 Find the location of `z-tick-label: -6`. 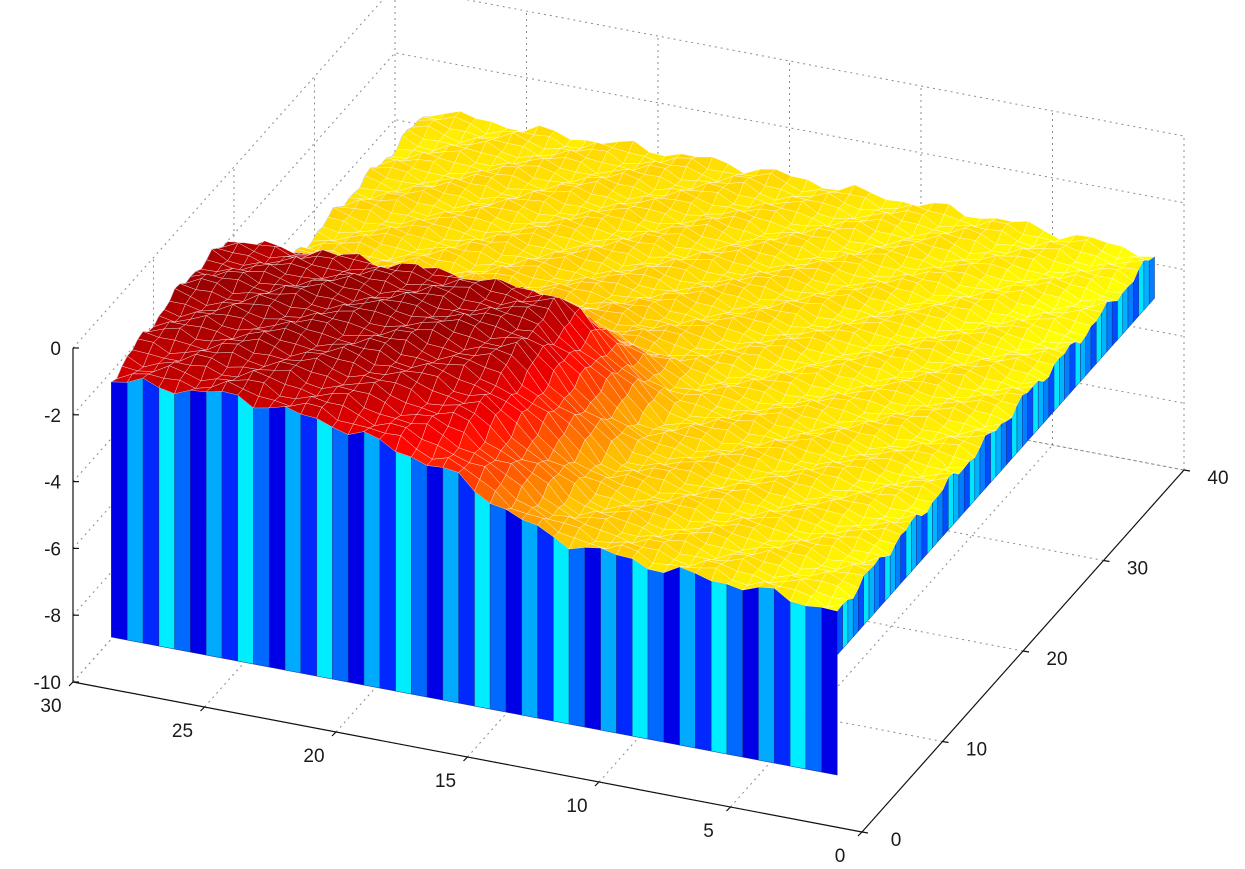

z-tick-label: -6 is located at coordinates (52, 549).